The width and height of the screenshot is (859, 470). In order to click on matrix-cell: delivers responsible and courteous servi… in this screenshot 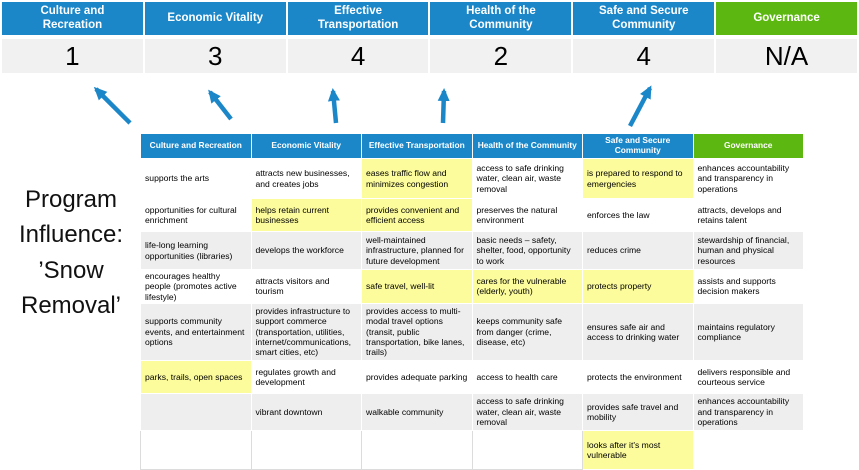, I will do `click(748, 376)`.